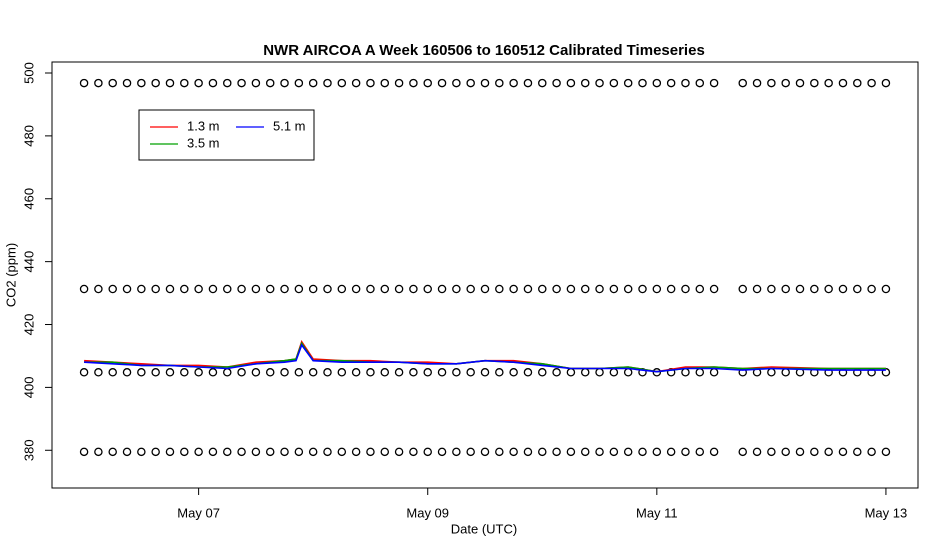 This screenshot has width=936, height=540. What do you see at coordinates (289, 125) in the screenshot?
I see `legend-label: 5.1 m` at bounding box center [289, 125].